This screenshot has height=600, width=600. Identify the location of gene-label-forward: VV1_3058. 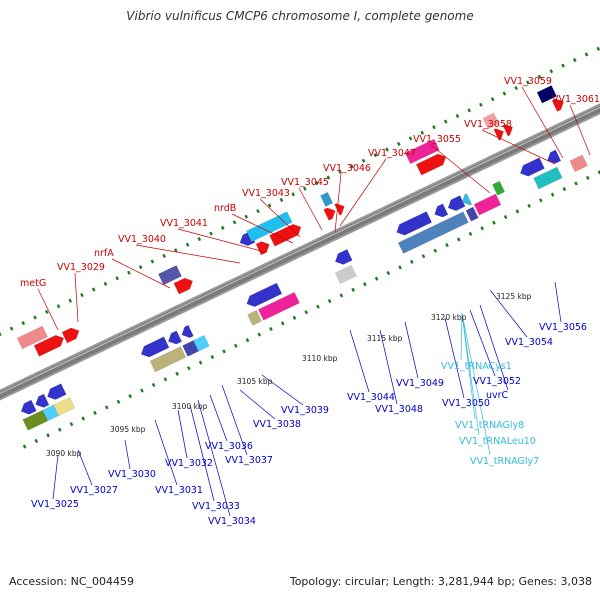
(488, 124).